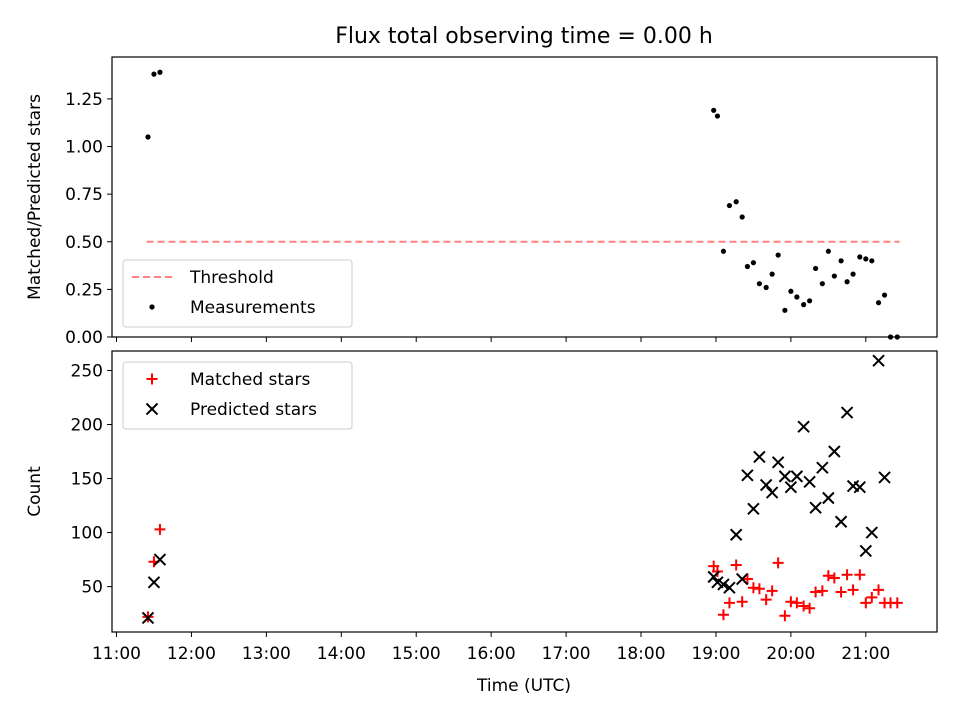 This screenshot has height=720, width=960. I want to click on y-tick-label: 1.25, so click(84, 100).